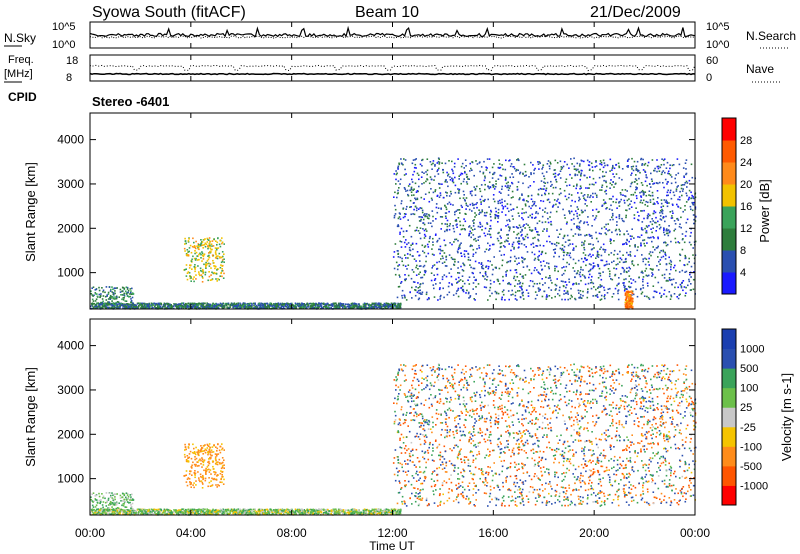  Describe the element at coordinates (743, 273) in the screenshot. I see `colorbar-tick-label: 4` at that location.